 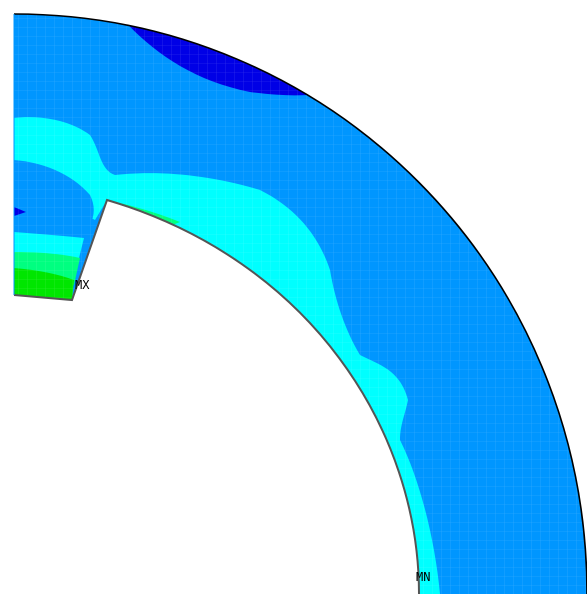 What do you see at coordinates (423, 577) in the screenshot?
I see `min-marker-label: MN` at bounding box center [423, 577].